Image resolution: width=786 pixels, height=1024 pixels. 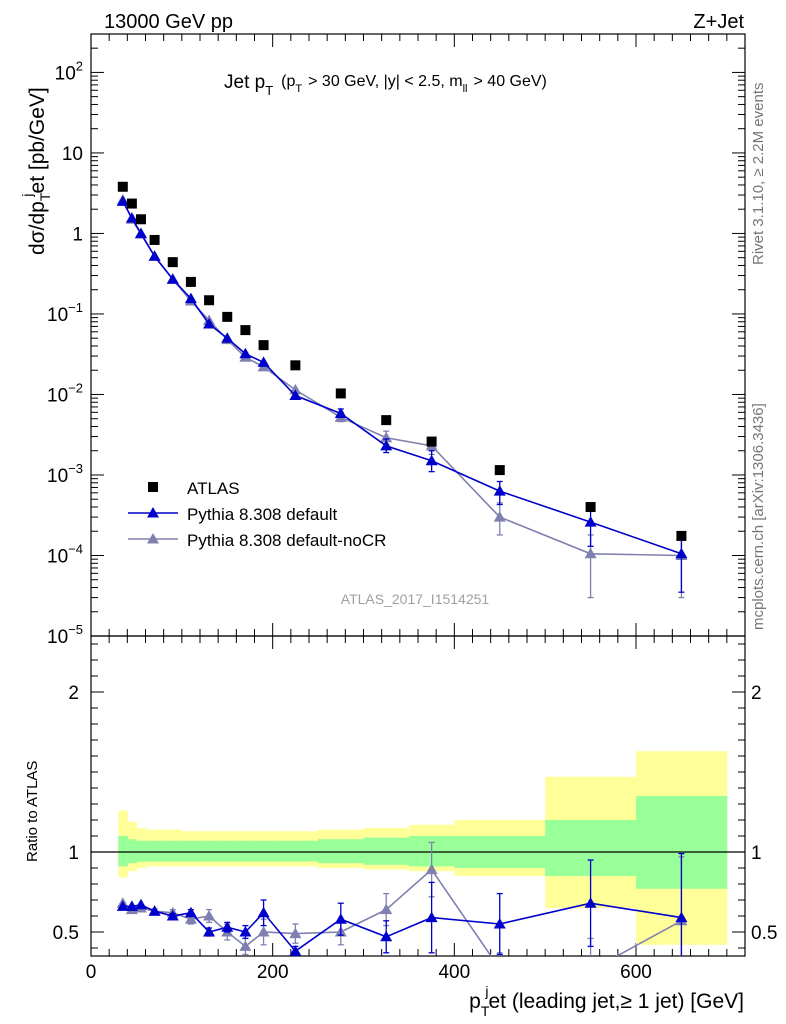 I want to click on x-tick-label: 0, so click(x=91, y=972).